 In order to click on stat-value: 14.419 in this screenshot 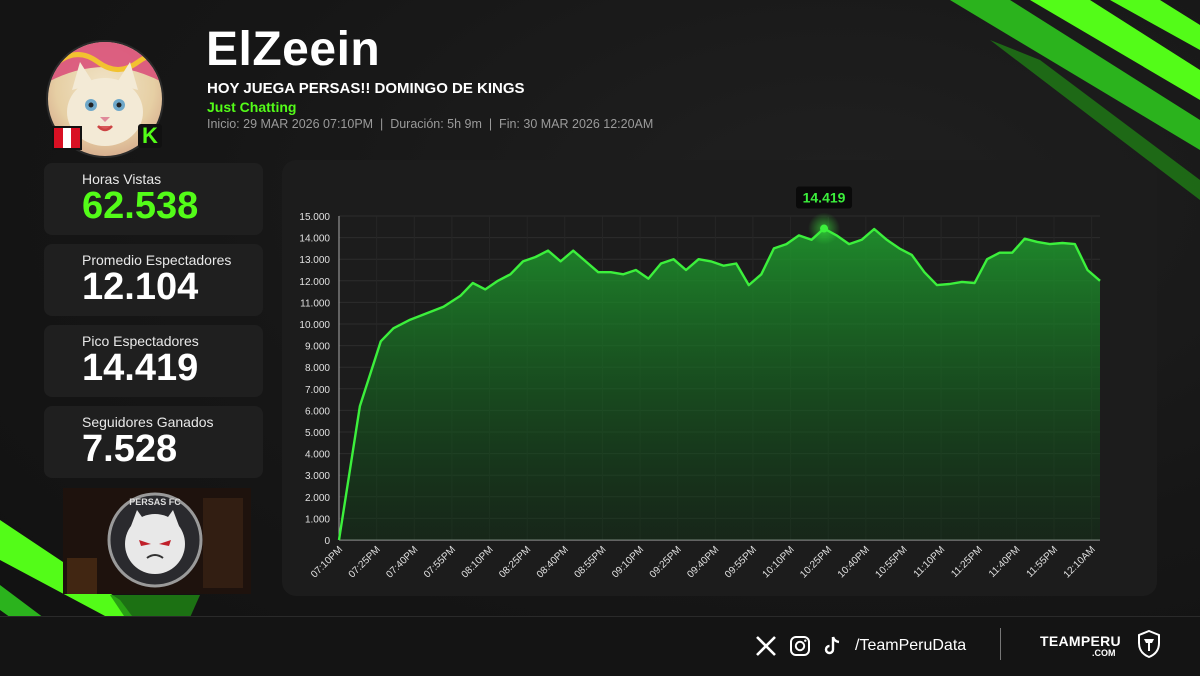, I will do `click(140, 368)`.